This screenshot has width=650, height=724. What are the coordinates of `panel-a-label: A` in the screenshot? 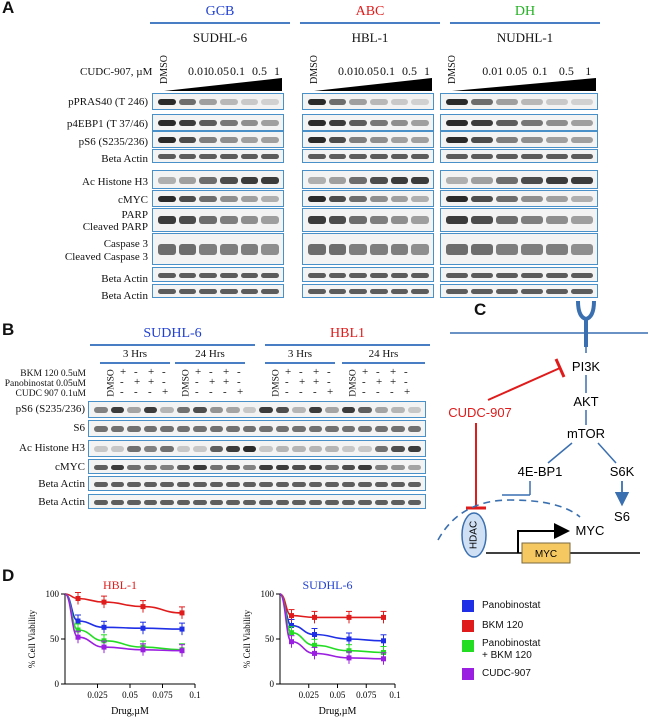 It's located at (8, 8).